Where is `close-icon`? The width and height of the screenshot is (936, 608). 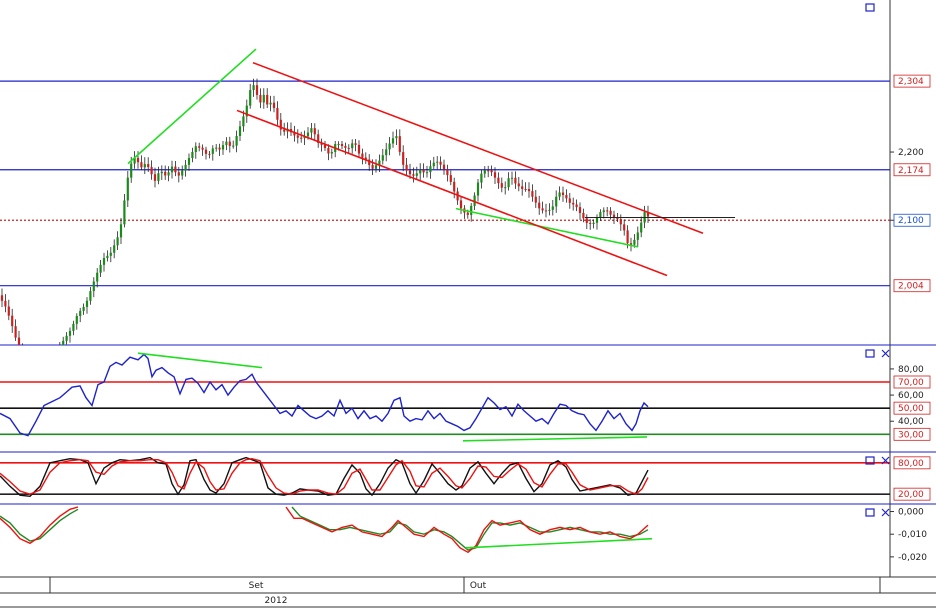 close-icon is located at coordinates (885, 353).